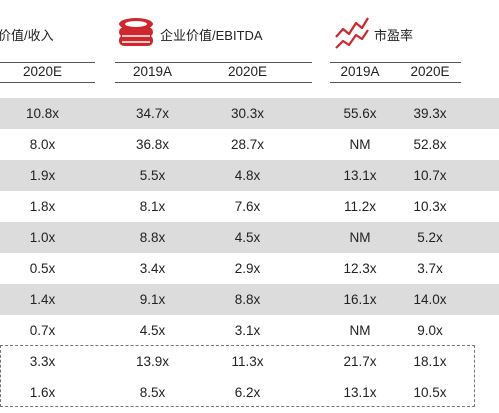  I want to click on table-cell: 9.0x, so click(430, 330).